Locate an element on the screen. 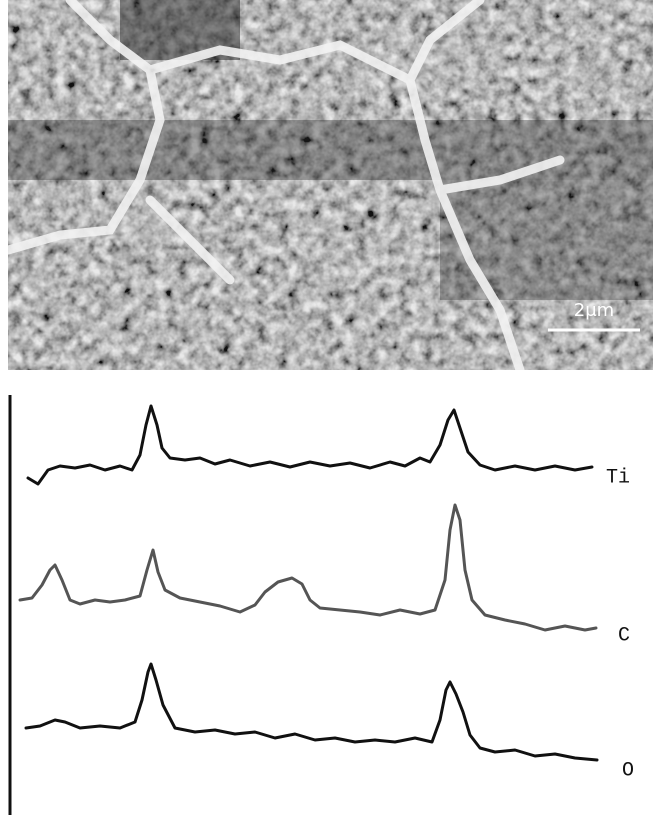 This screenshot has width=653, height=822. scale-bar-label: 2μm is located at coordinates (594, 310).